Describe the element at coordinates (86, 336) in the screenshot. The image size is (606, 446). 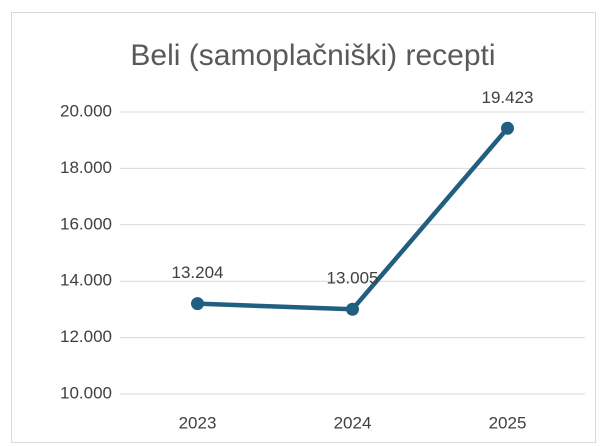
I see `y-tick-label: 12.000` at that location.